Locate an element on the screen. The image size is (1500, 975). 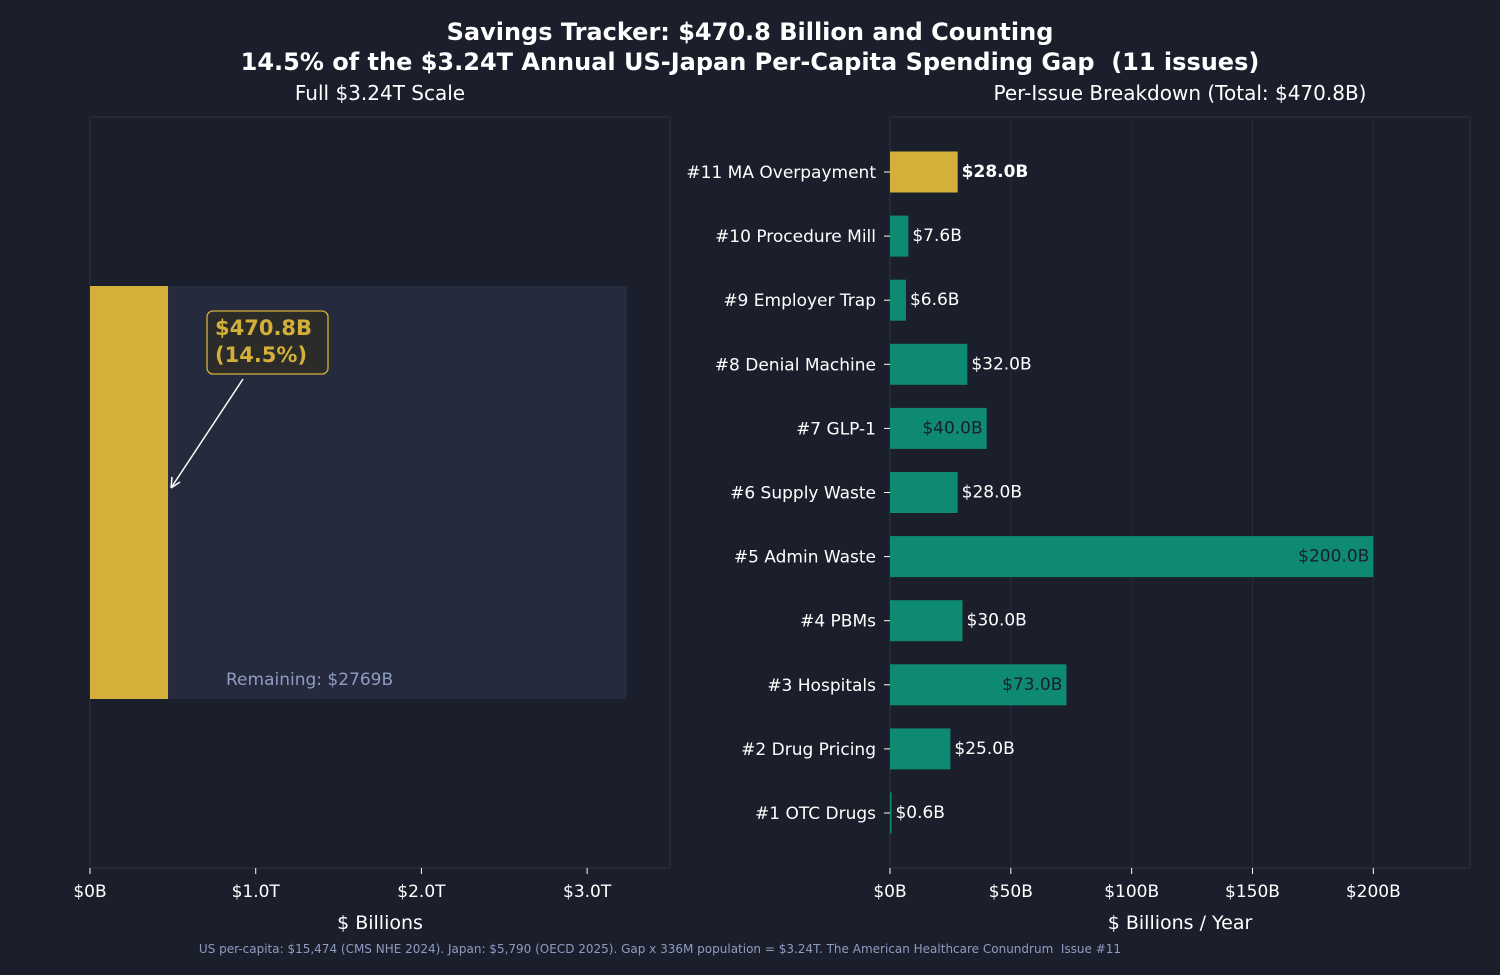
left-x-tick-label: $3.0T is located at coordinates (587, 892).